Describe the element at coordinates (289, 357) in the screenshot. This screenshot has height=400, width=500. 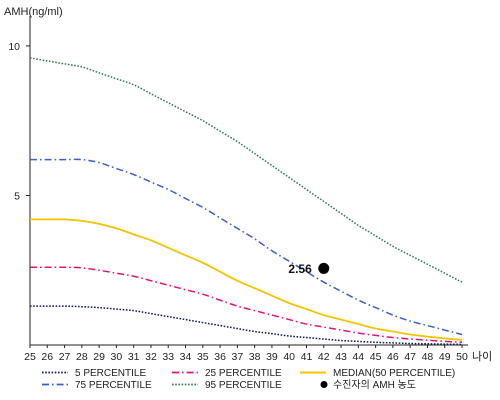
I see `x-tick-label: 40` at that location.